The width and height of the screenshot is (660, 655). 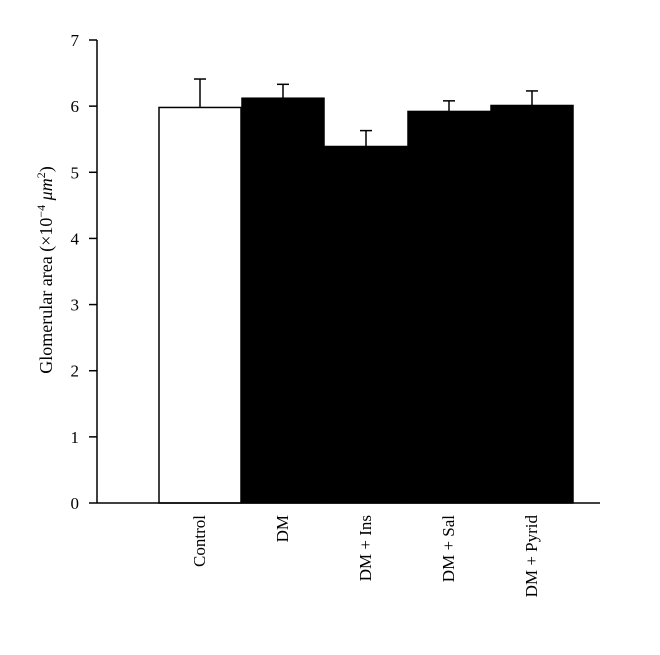 What do you see at coordinates (75, 106) in the screenshot?
I see `y-tick-label: 6` at bounding box center [75, 106].